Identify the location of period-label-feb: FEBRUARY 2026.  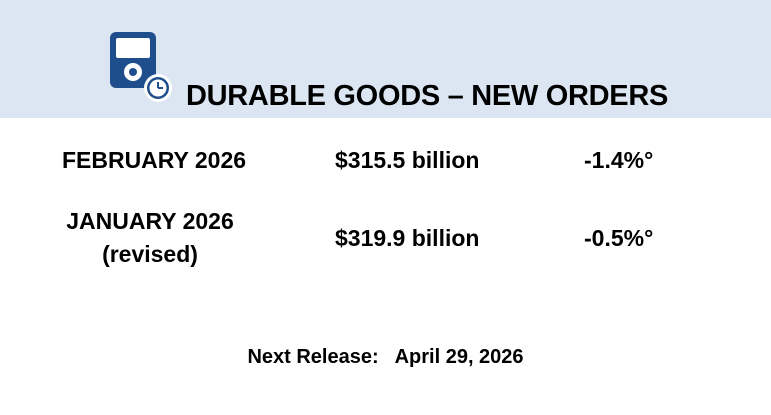
(154, 160).